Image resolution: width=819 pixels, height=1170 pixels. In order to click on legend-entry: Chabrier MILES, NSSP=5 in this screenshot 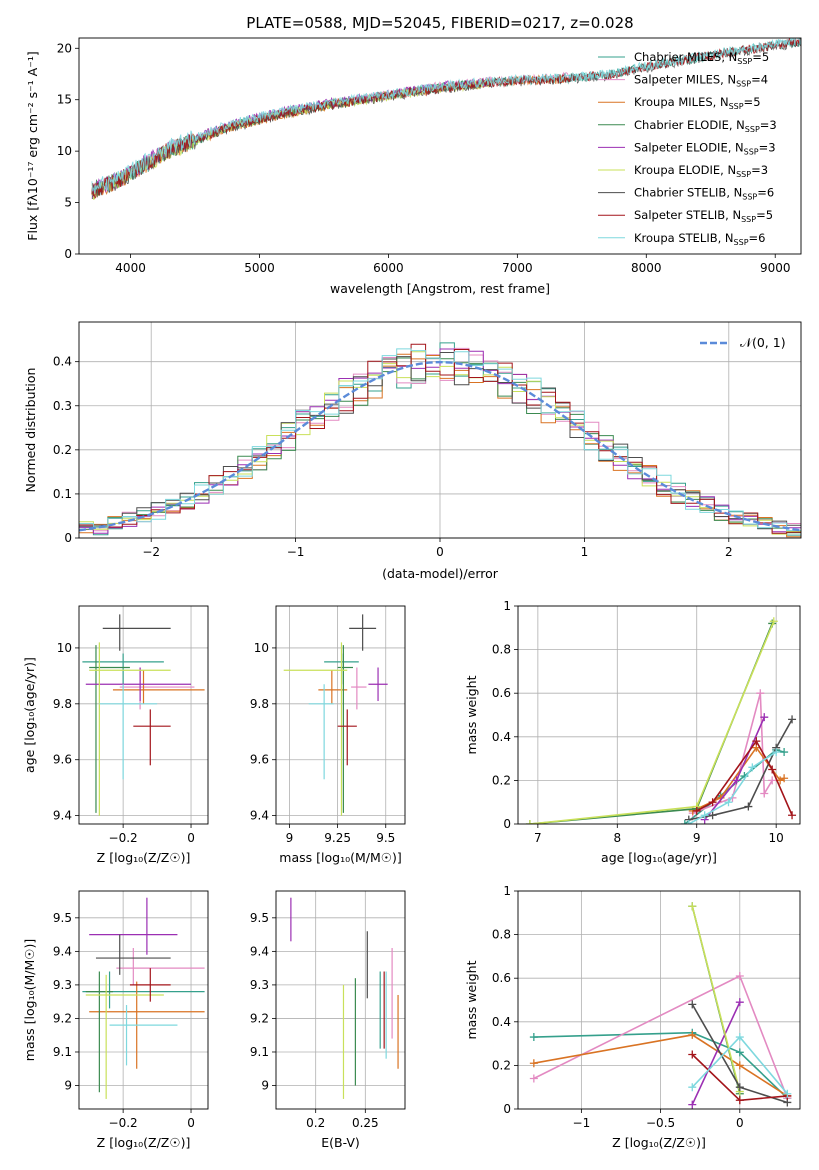, I will do `click(701, 58)`.